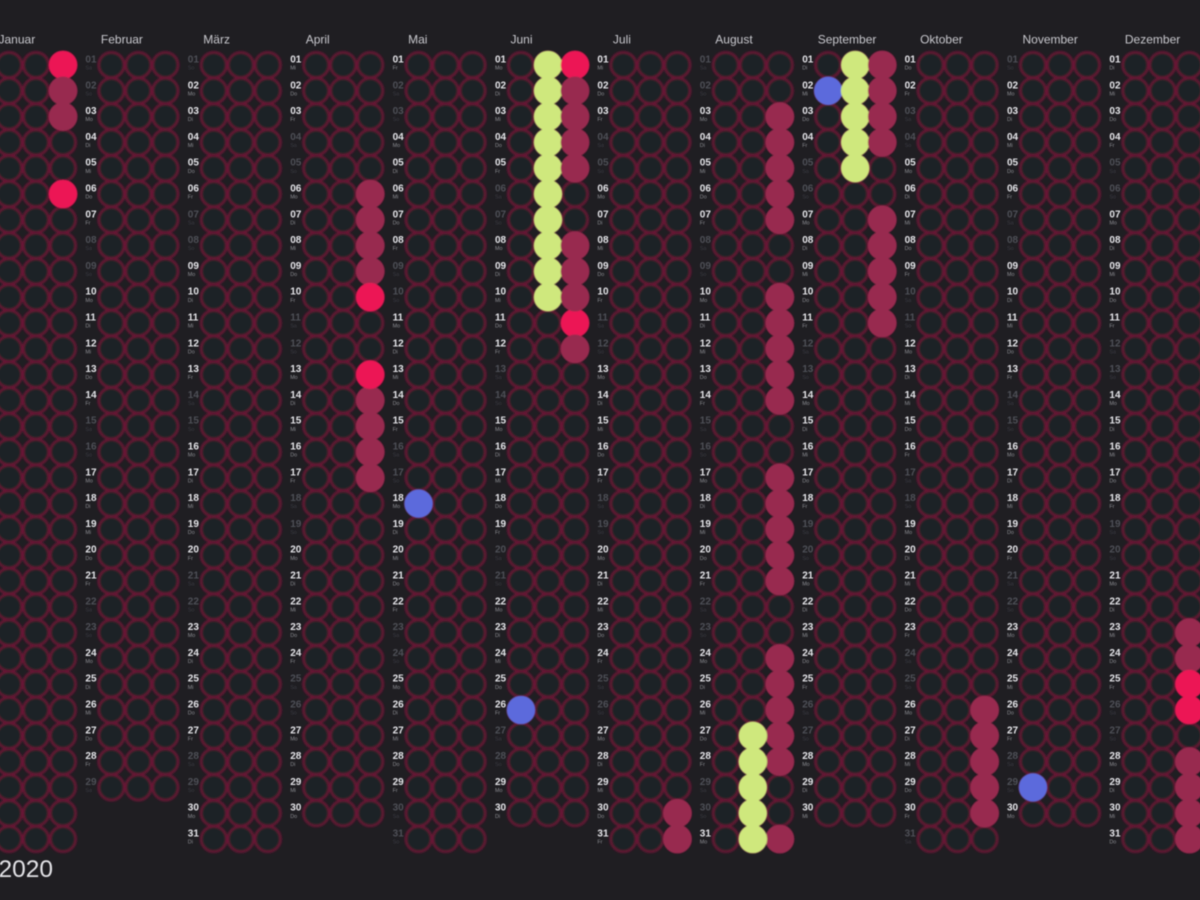 The width and height of the screenshot is (1200, 900). Describe the element at coordinates (194, 627) in the screenshot. I see `svg-text: 23` at that location.